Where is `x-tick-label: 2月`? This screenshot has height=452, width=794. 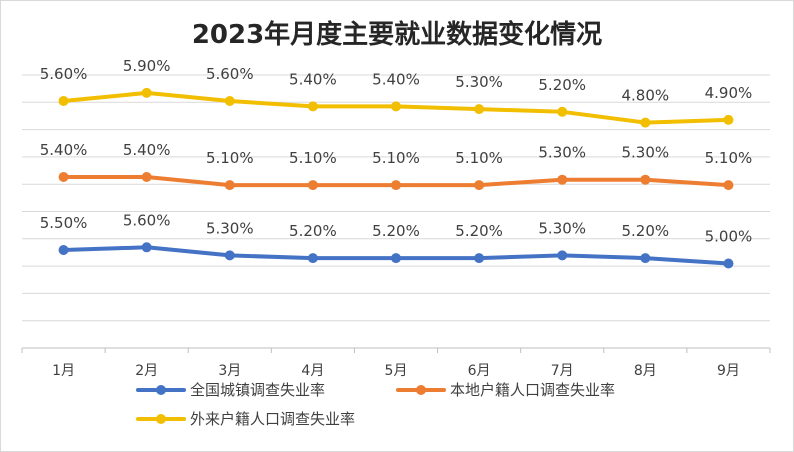 x-tick-label: 2月 is located at coordinates (146, 371).